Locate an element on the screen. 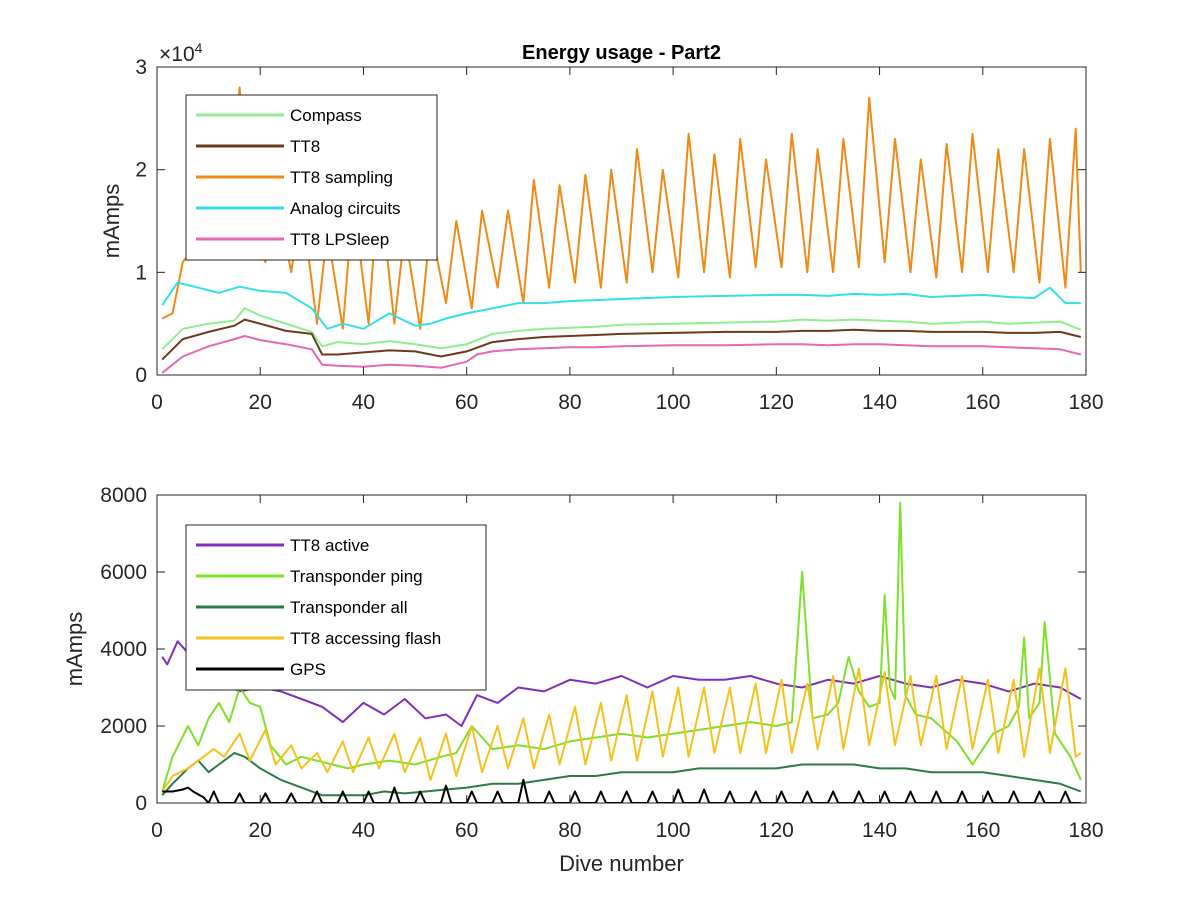  top-y-axis-label: mAmps is located at coordinates (111, 221).